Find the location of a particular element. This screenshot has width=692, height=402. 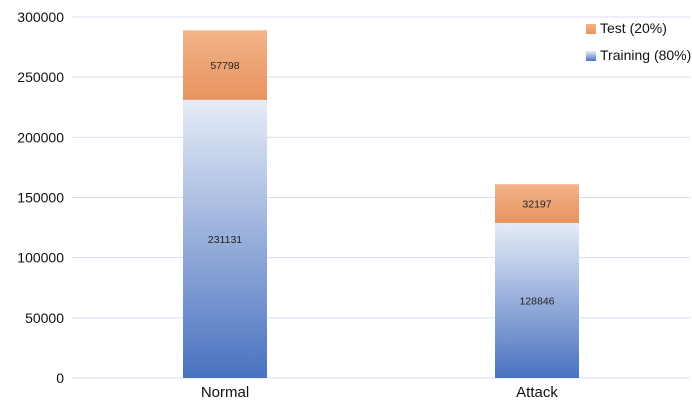

y-tick-label: 0 is located at coordinates (60, 378).